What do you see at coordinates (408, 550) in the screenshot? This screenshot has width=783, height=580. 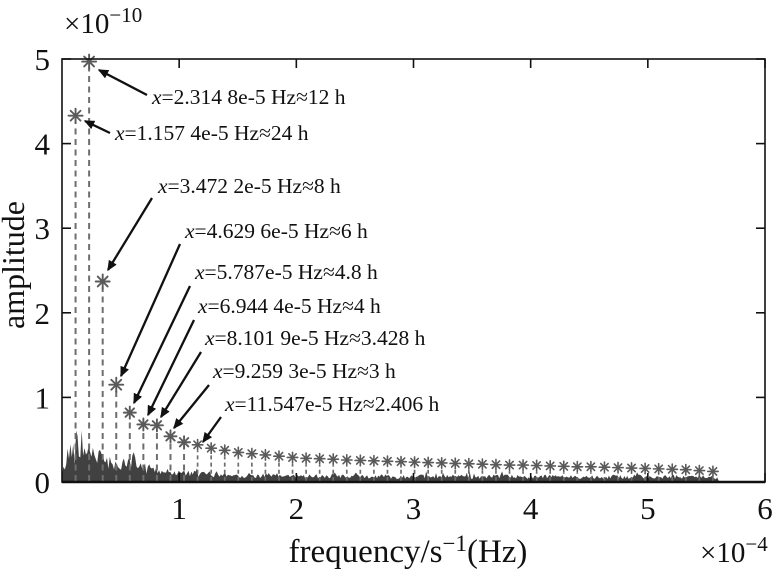 I see `x-axis-title: frequency/s−1(Hz)` at bounding box center [408, 550].